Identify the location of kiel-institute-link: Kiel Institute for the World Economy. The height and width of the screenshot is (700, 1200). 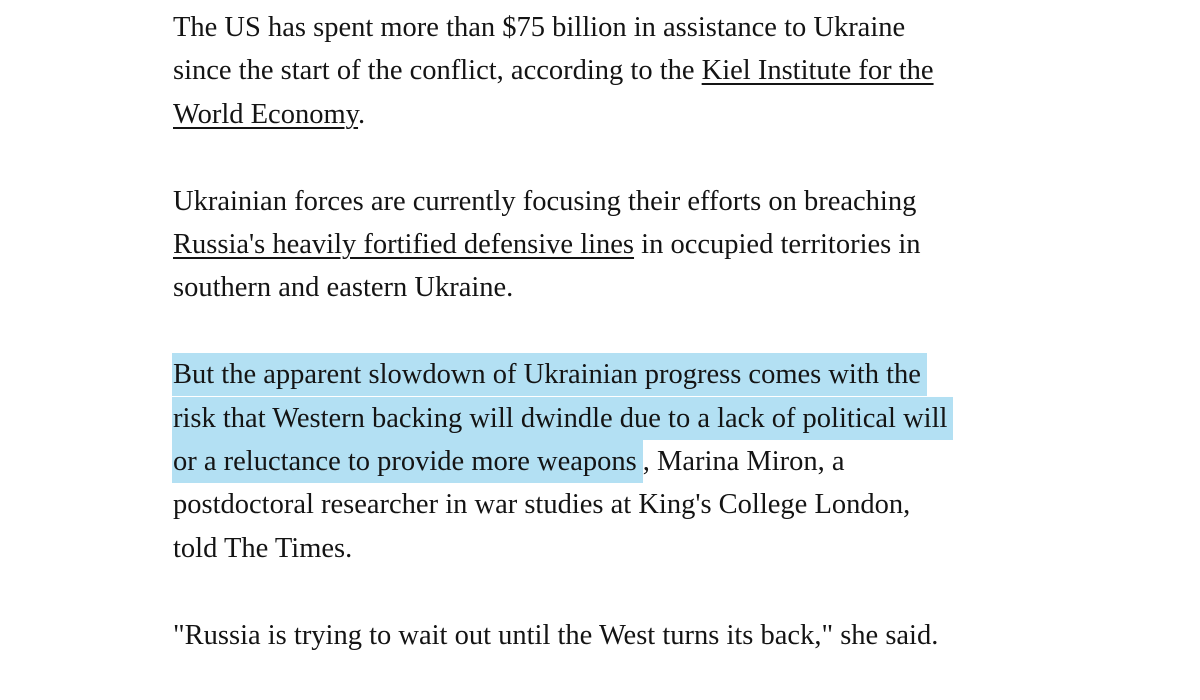
(553, 92).